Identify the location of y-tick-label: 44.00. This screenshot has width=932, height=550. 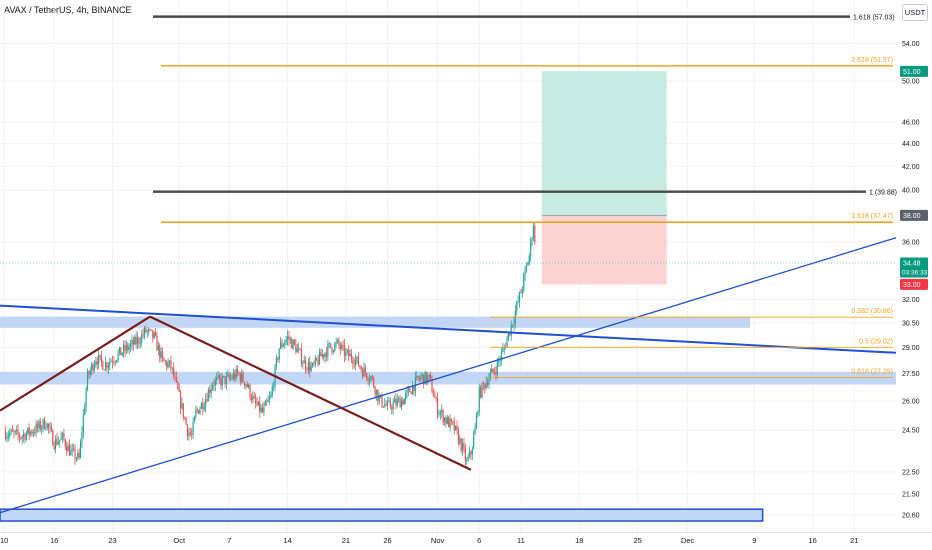
(911, 144).